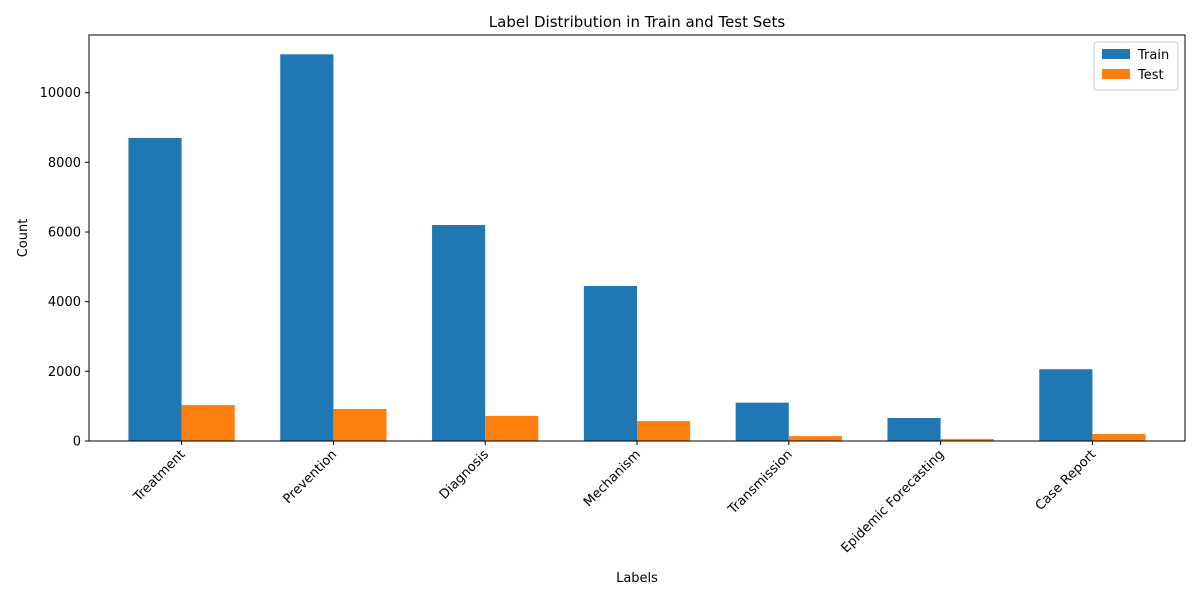 The image size is (1200, 600). Describe the element at coordinates (1116, 54) in the screenshot. I see `legend-swatch-train` at that location.